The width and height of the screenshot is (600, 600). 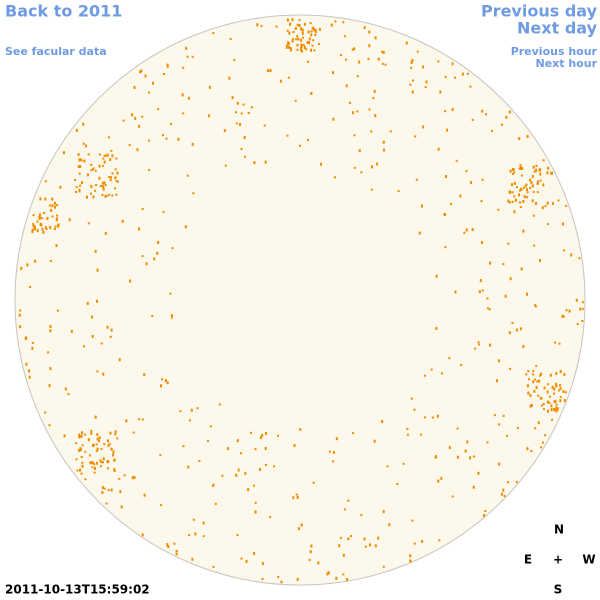 I want to click on next-hour-link: Next hour, so click(x=567, y=63).